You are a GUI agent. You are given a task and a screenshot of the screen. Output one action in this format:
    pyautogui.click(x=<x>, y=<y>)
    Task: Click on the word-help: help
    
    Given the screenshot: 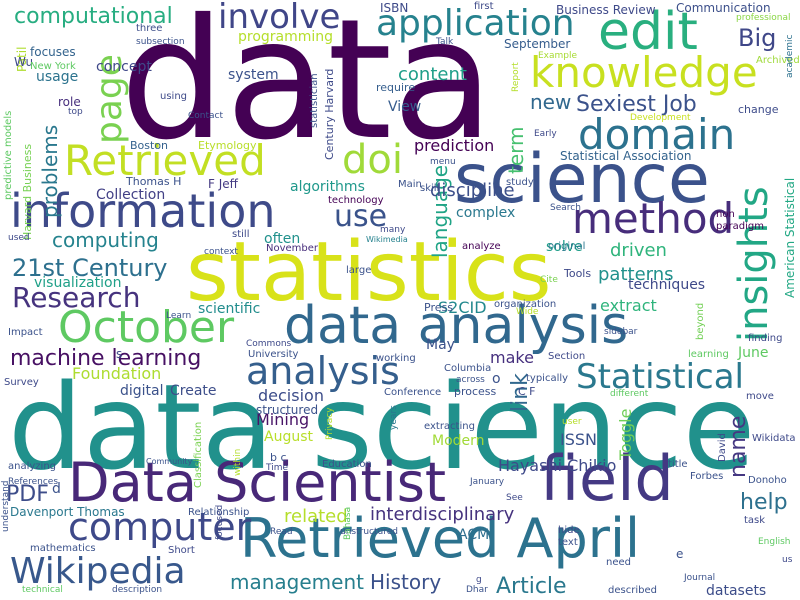 What is the action you would take?
    pyautogui.click(x=764, y=502)
    